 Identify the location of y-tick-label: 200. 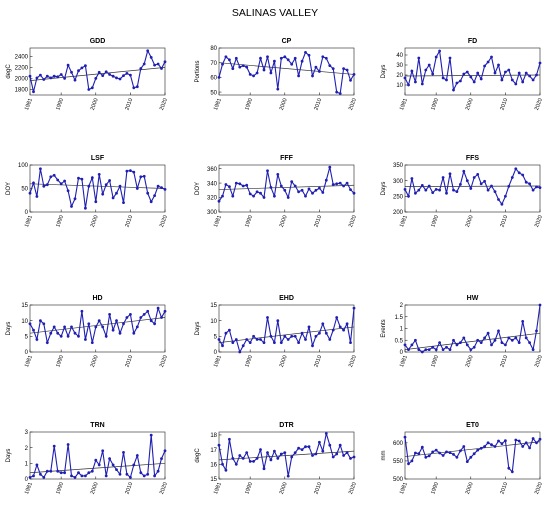
(398, 213).